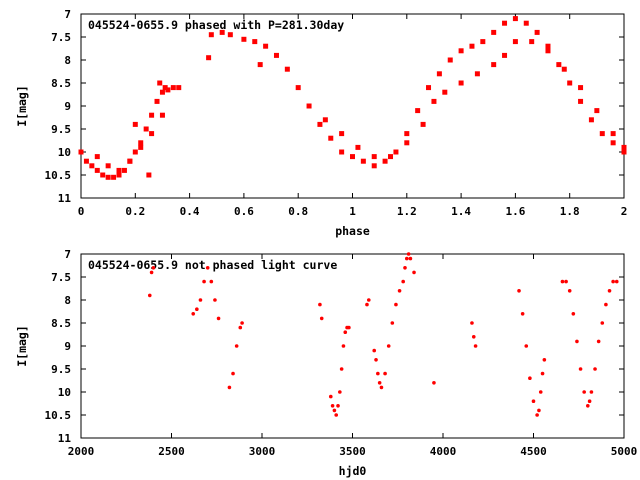 The height and width of the screenshot is (480, 640). What do you see at coordinates (61, 37) in the screenshot?
I see `y-tick-label: 7.5` at bounding box center [61, 37].